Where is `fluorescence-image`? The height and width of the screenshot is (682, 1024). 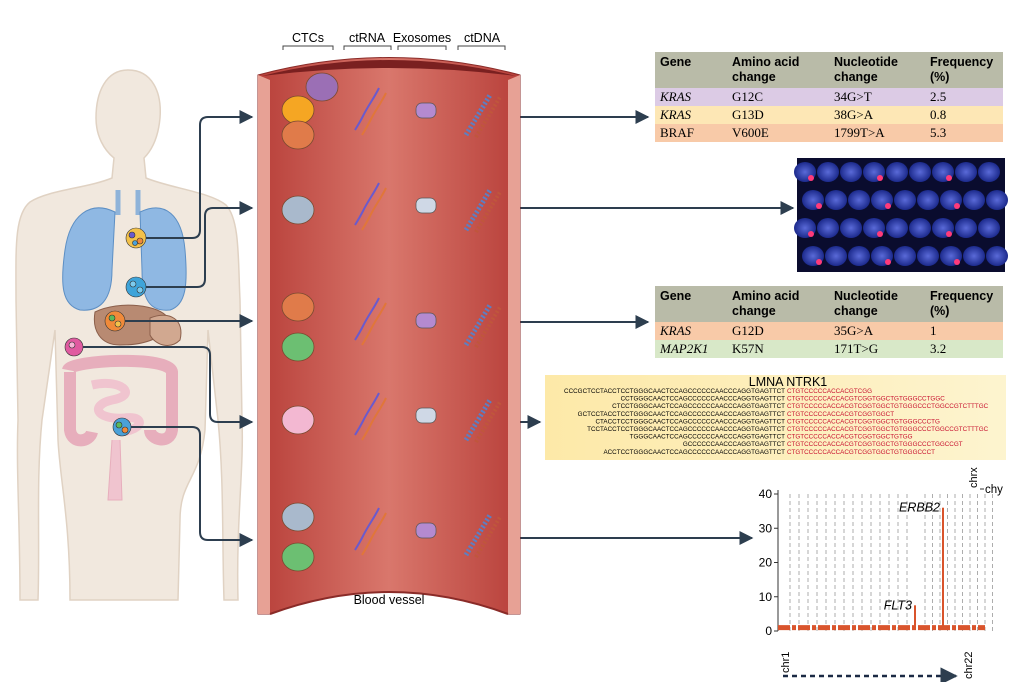 fluorescence-image is located at coordinates (901, 215).